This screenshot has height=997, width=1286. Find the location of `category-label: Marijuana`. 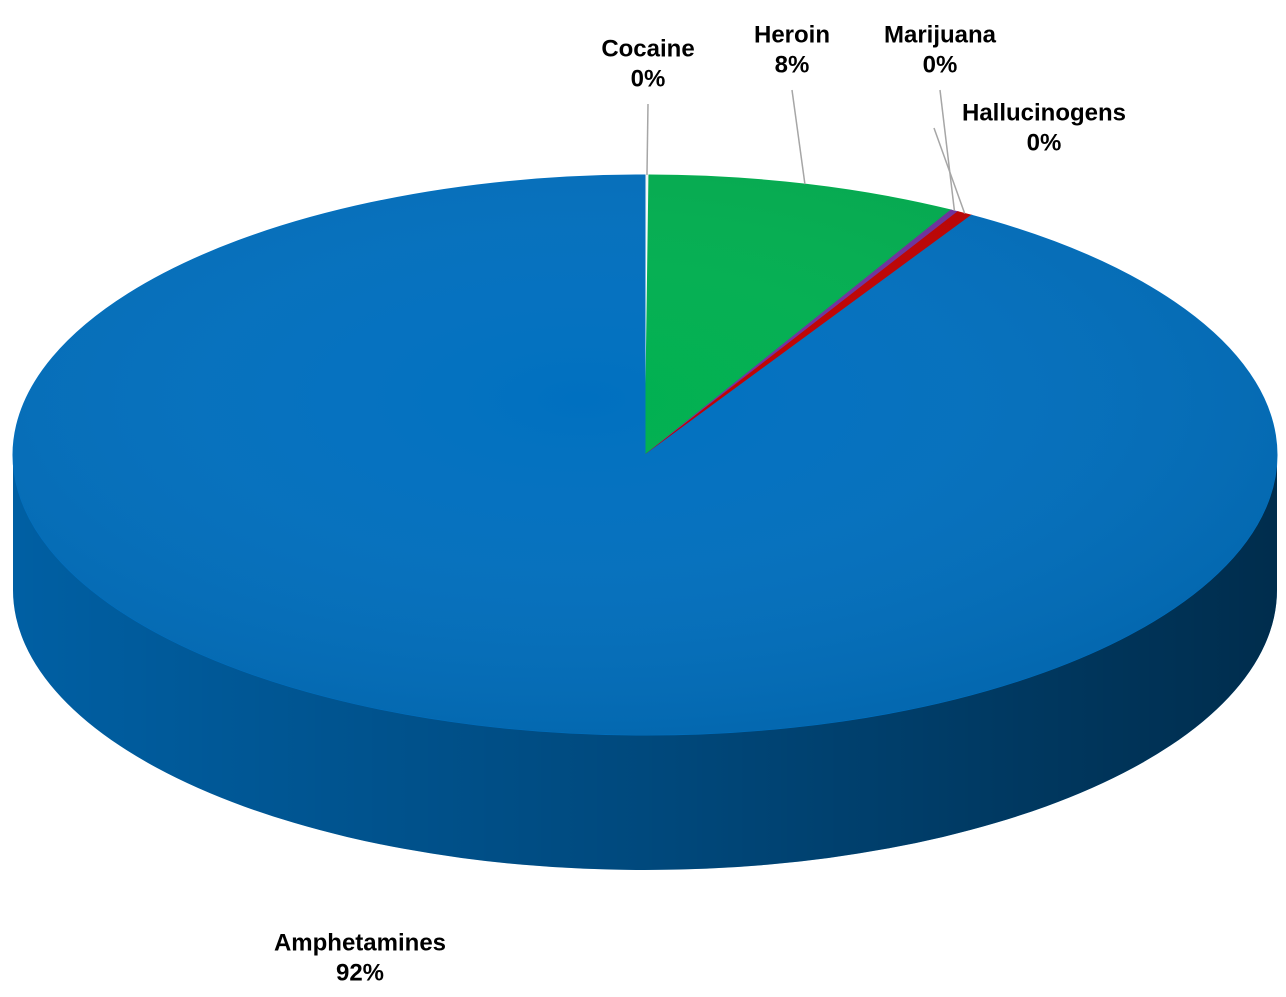

category-label: Marijuana is located at coordinates (940, 34).